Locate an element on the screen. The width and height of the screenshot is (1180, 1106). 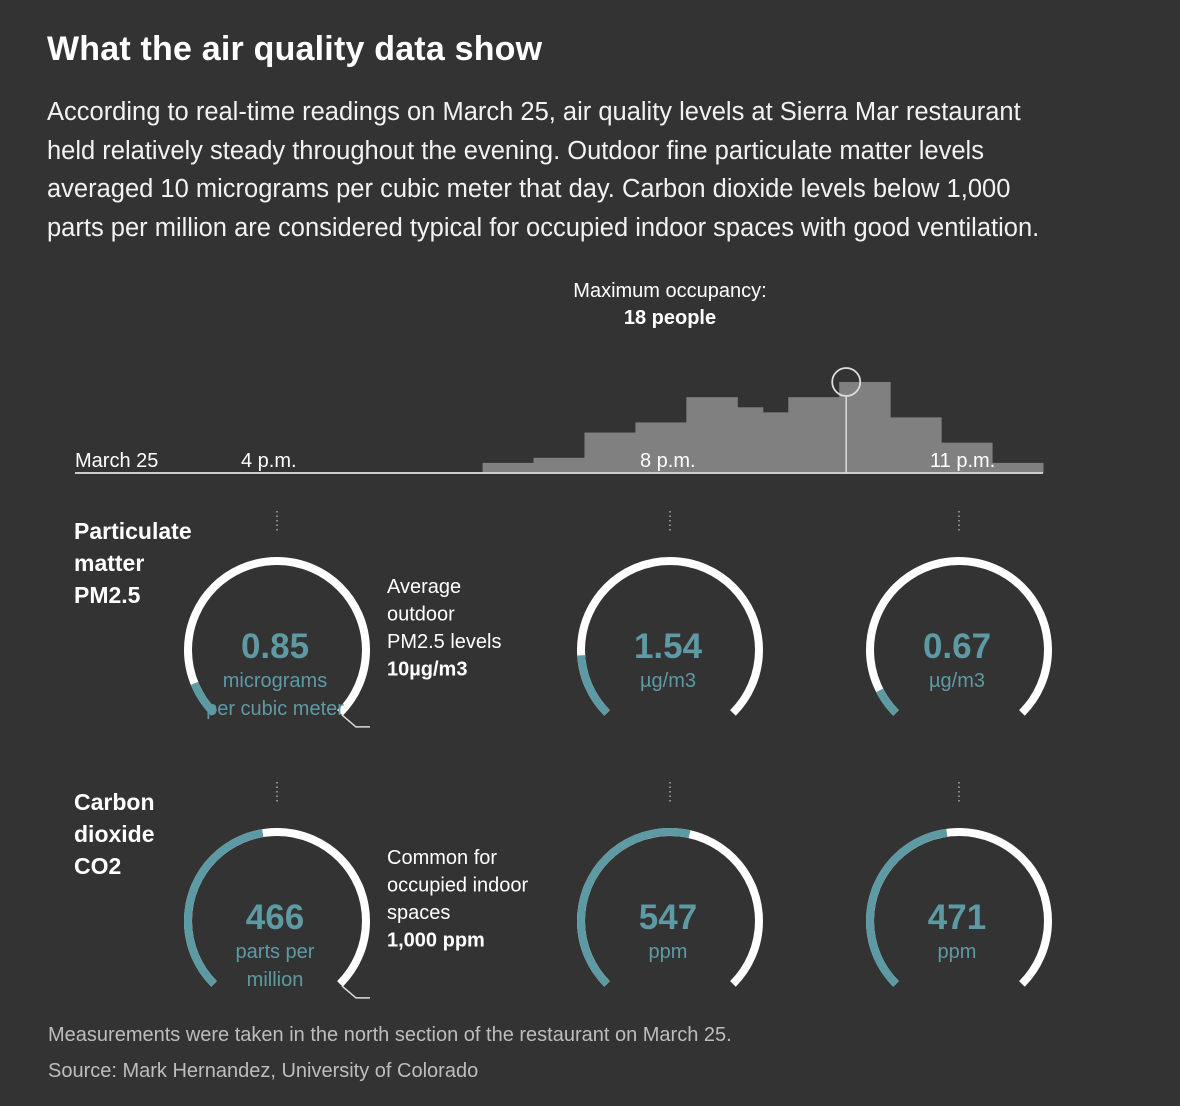
pm25-reference-line-1: outdoor is located at coordinates (421, 615).